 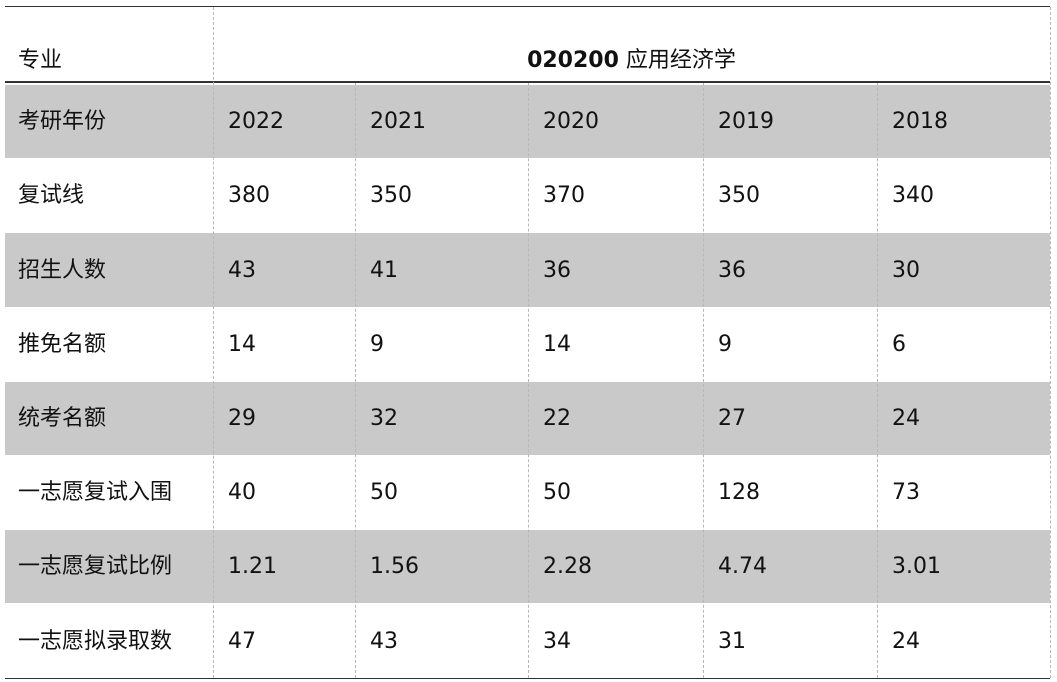 What do you see at coordinates (384, 418) in the screenshot?
I see `table-cell: 32` at bounding box center [384, 418].